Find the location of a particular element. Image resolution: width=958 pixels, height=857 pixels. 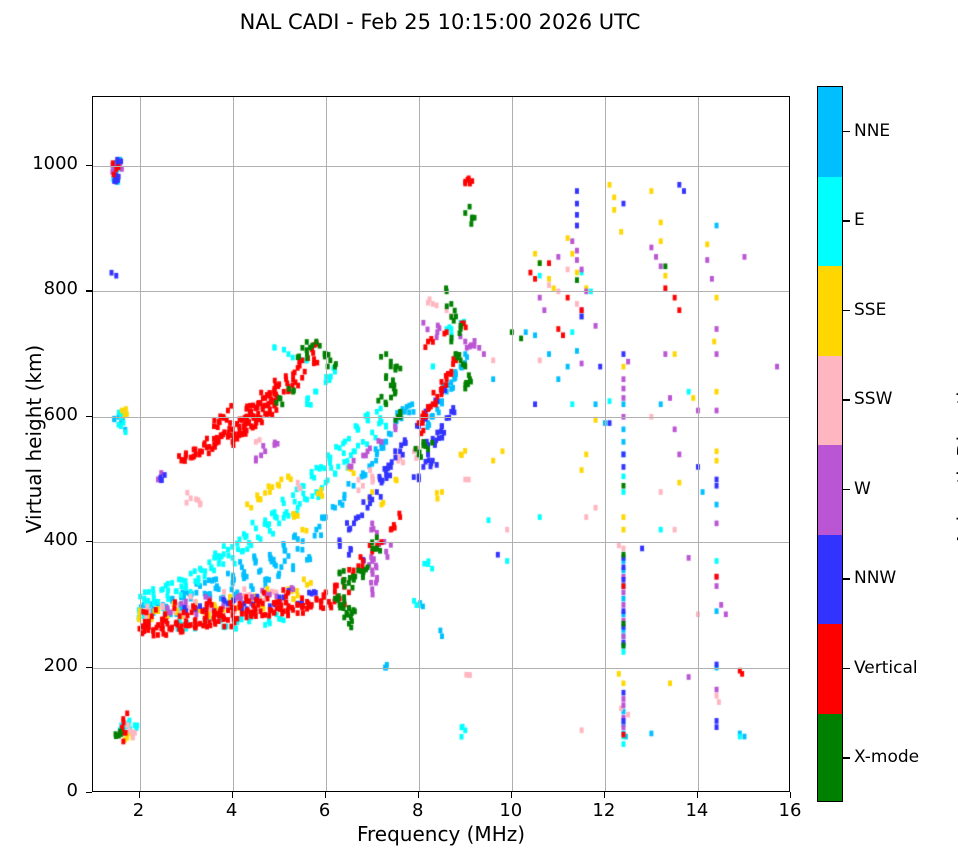

x-tick-label: 8 is located at coordinates (417, 810).